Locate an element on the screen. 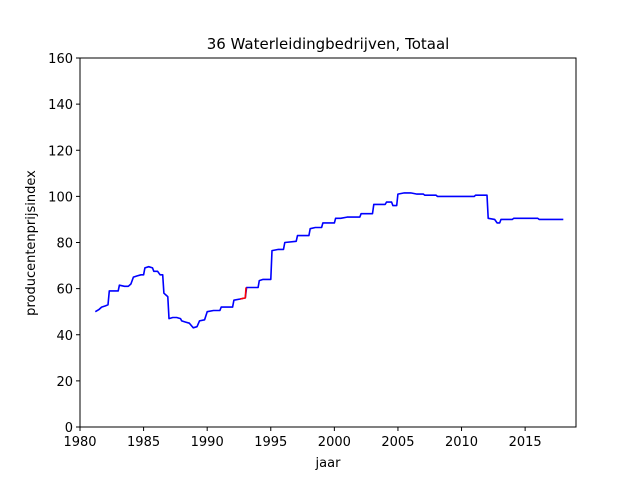 This screenshot has width=640, height=480. y-tick-label: 100 is located at coordinates (60, 197).